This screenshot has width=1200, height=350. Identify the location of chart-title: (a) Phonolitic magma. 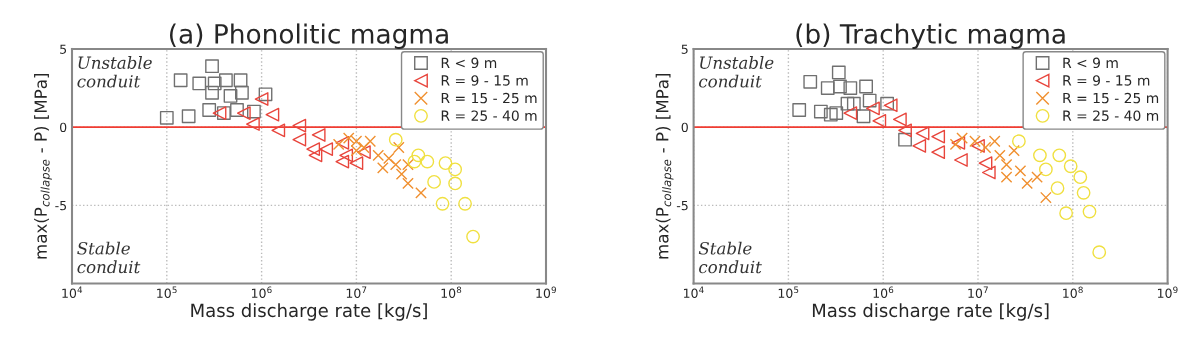
(309, 36).